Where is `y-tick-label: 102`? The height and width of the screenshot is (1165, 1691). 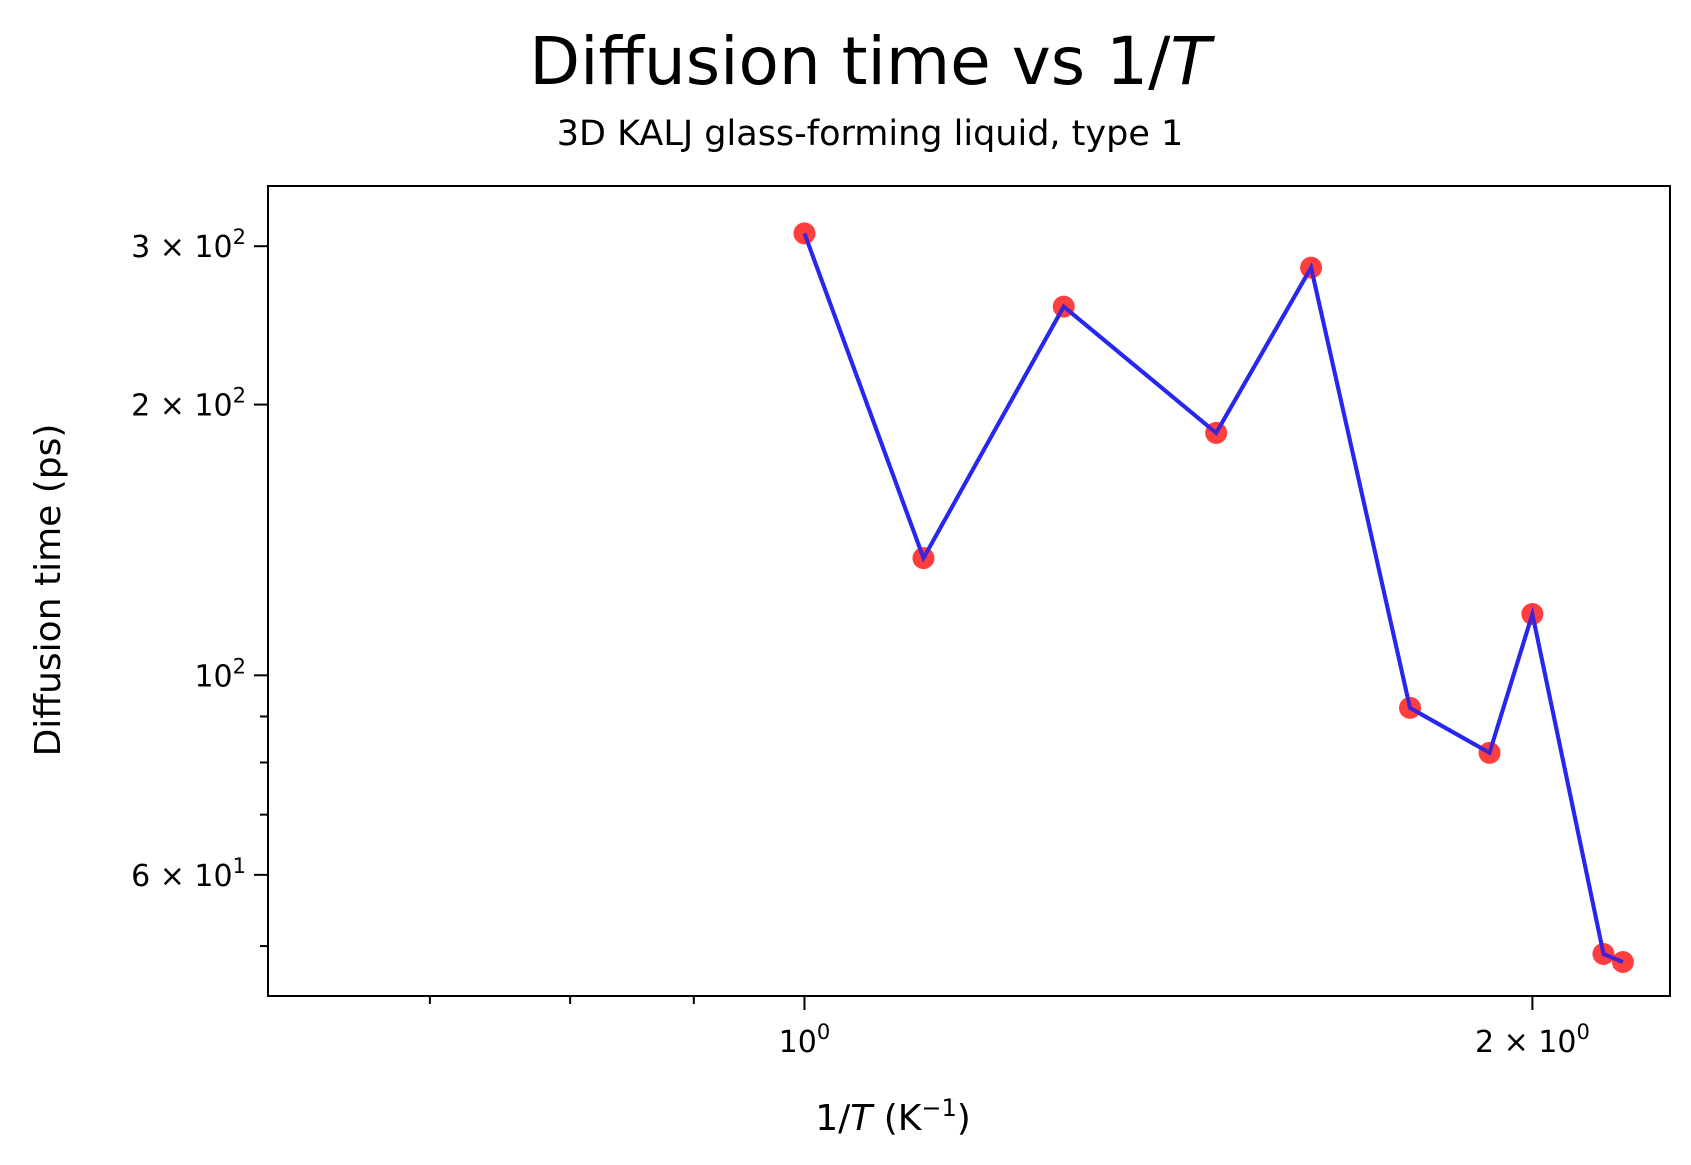
y-tick-label: 102 is located at coordinates (220, 674).